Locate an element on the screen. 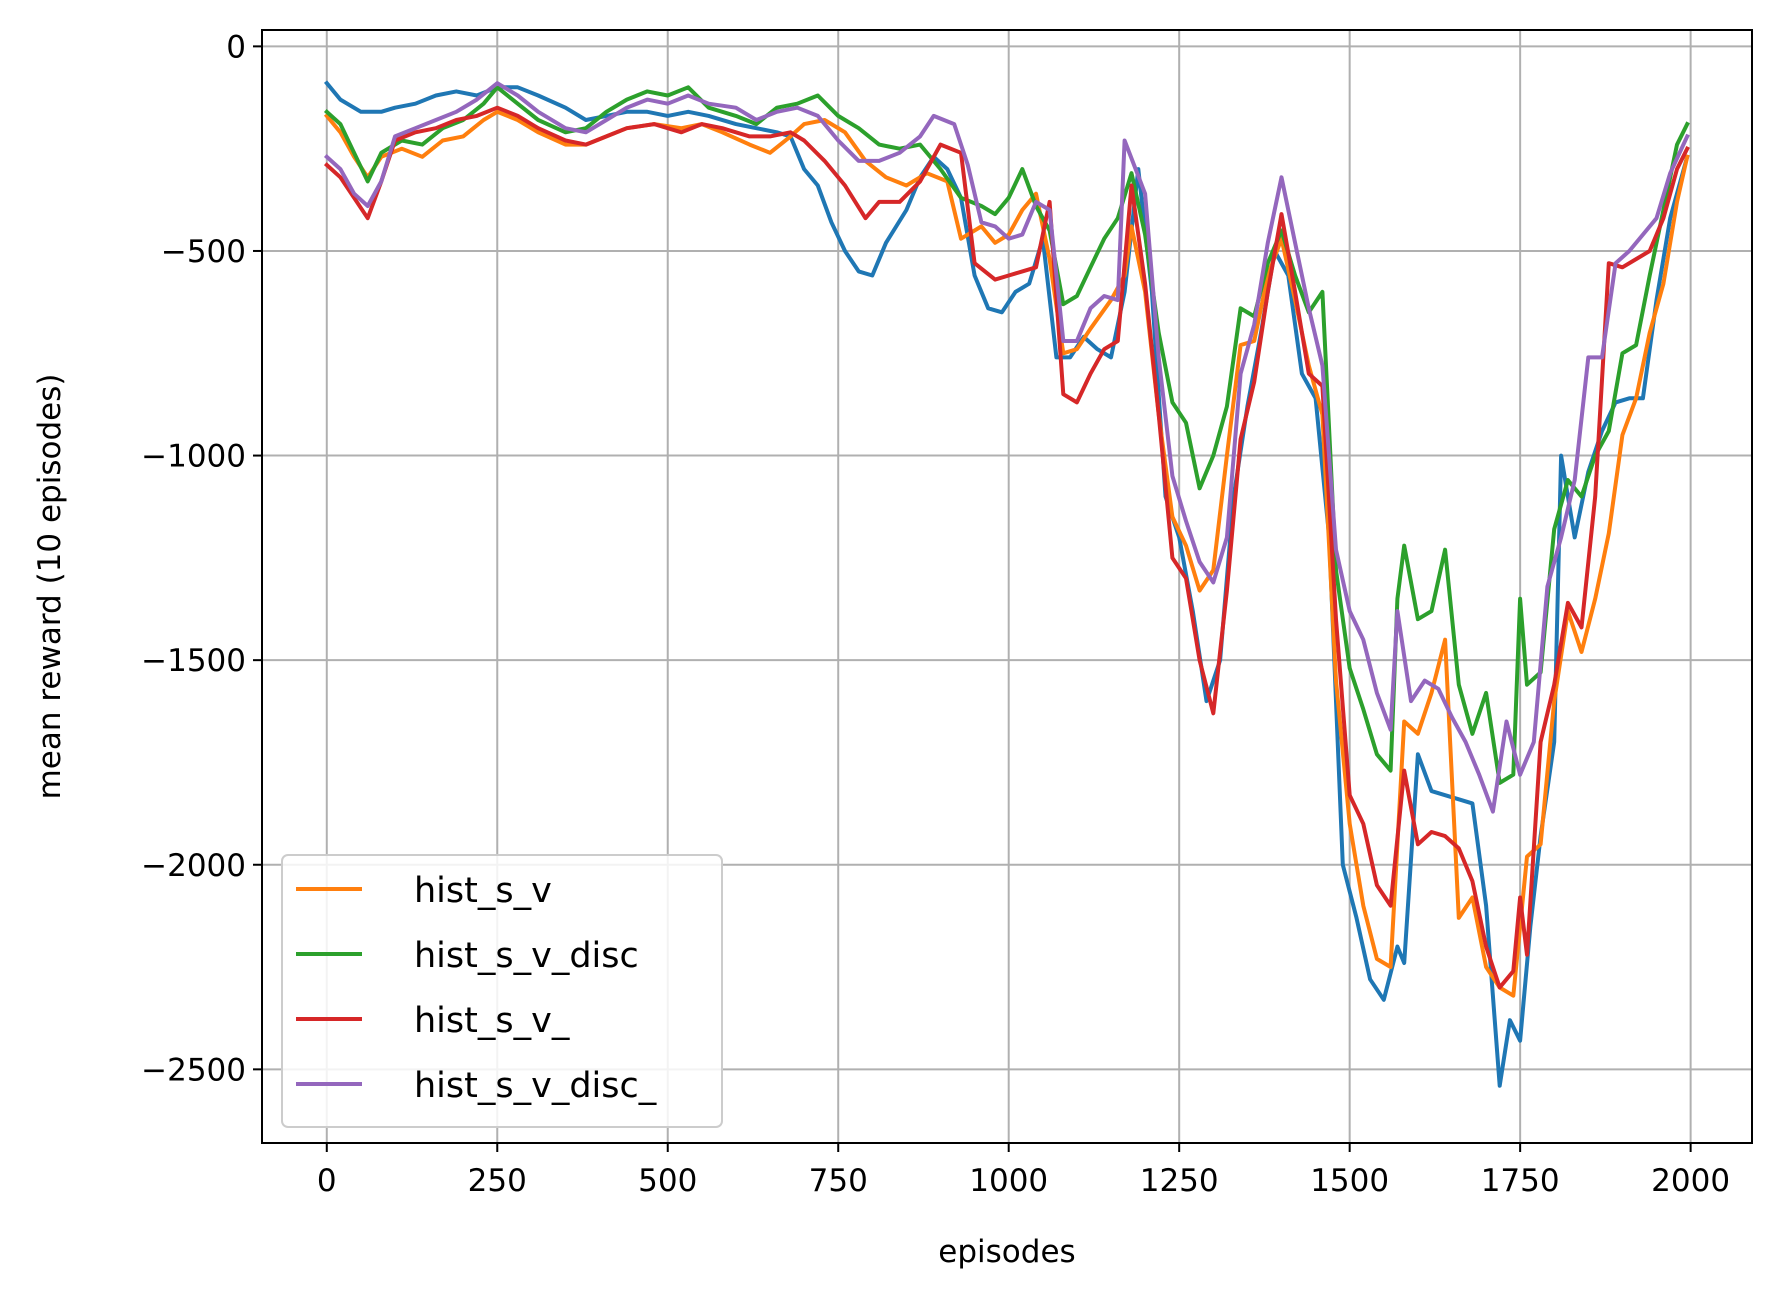 The height and width of the screenshot is (1299, 1776). y-tick-label: −2000 is located at coordinates (193, 866).